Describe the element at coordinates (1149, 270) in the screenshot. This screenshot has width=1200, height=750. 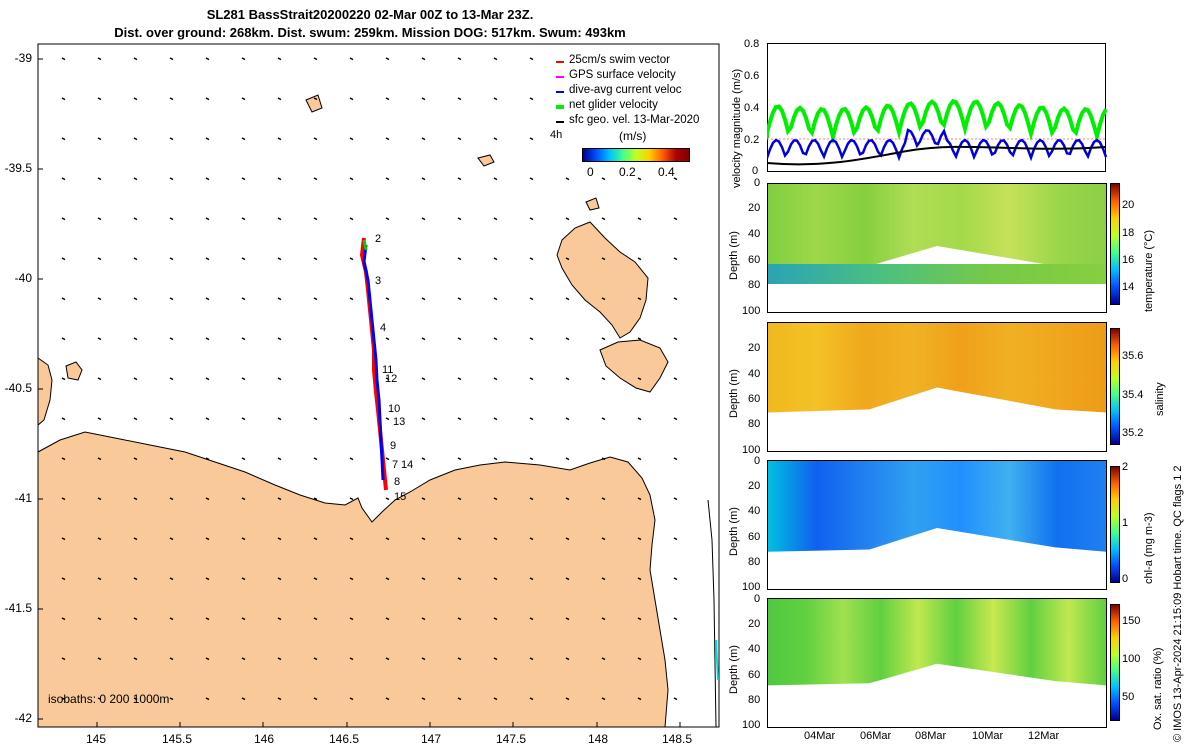
I see `cb-label: temperature (°C)` at that location.